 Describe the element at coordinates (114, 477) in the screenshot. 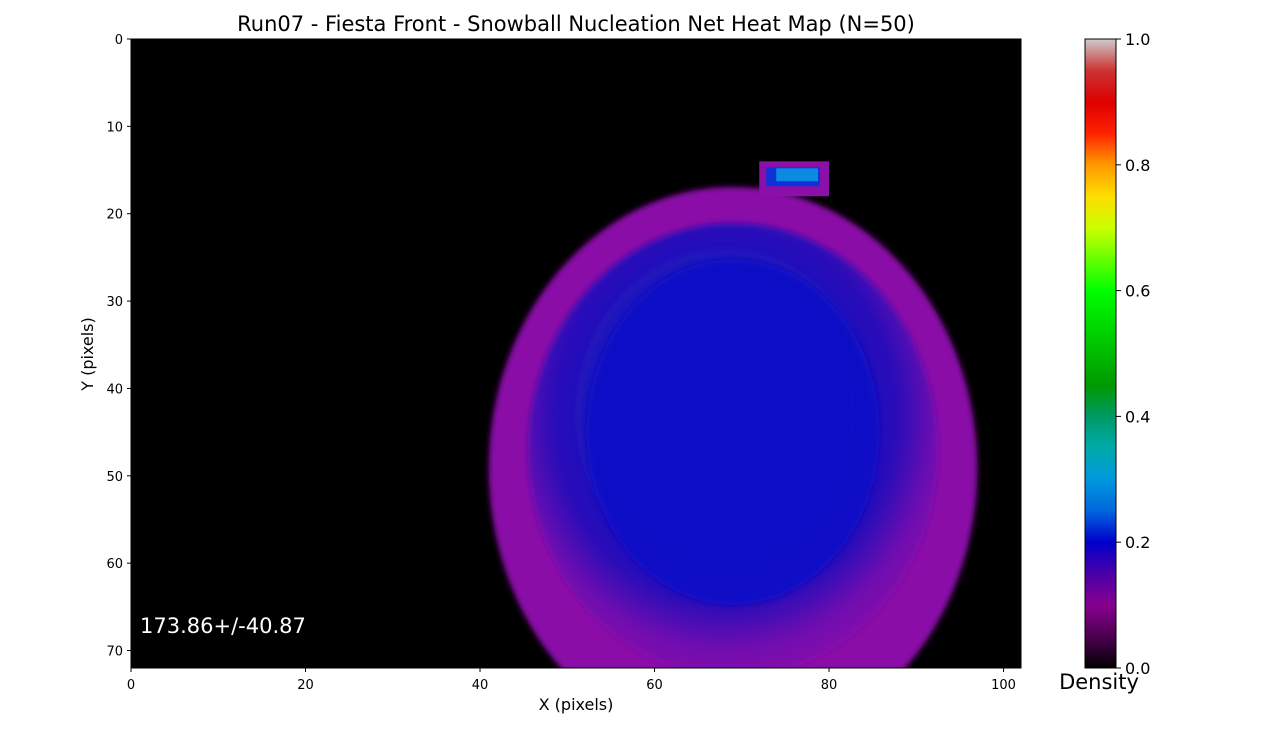

I see `y-tick-label: 50` at that location.